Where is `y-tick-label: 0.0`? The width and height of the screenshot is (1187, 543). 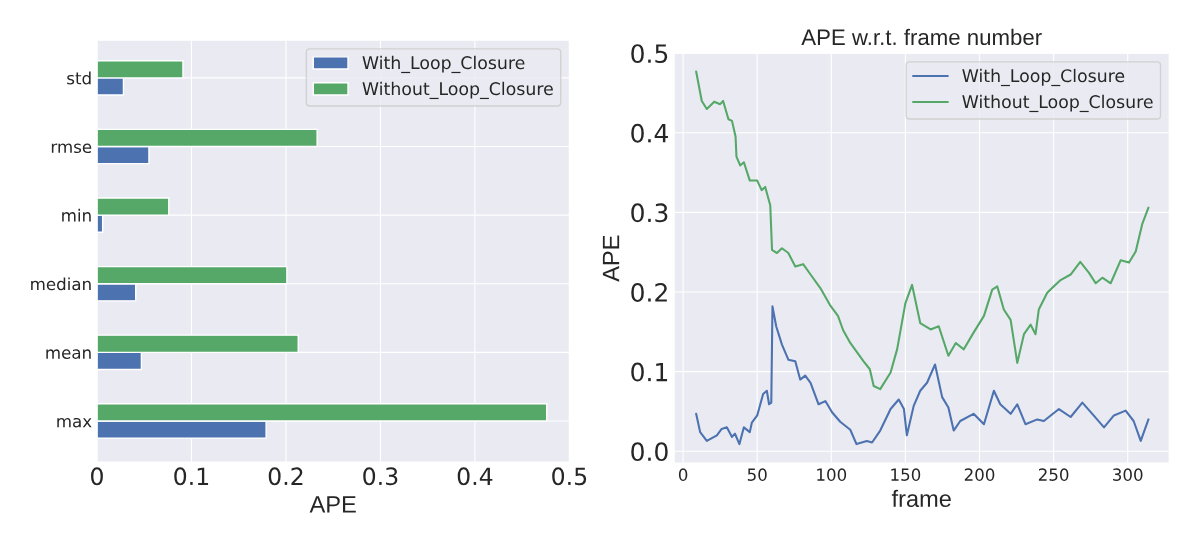
y-tick-label: 0.0 is located at coordinates (649, 452).